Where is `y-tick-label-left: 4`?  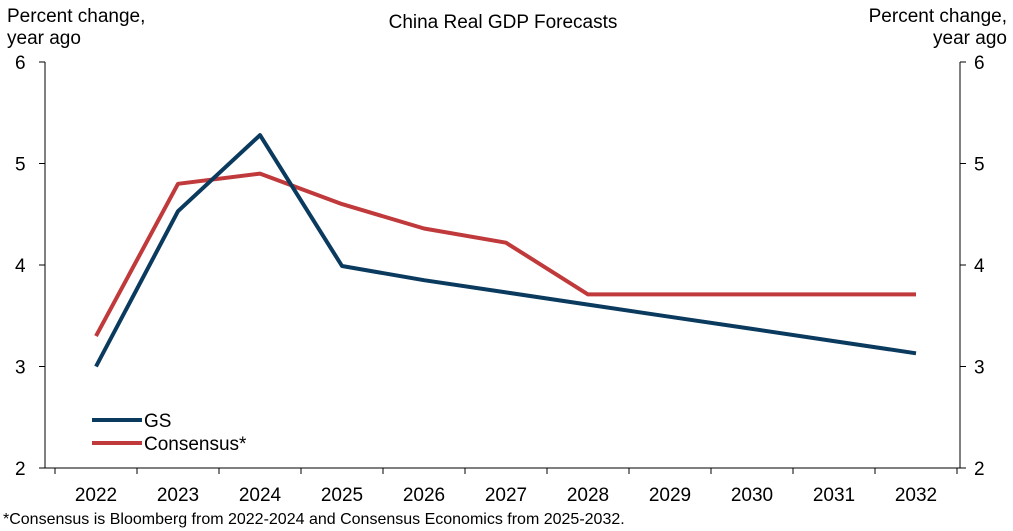
y-tick-label-left: 4 is located at coordinates (20, 266).